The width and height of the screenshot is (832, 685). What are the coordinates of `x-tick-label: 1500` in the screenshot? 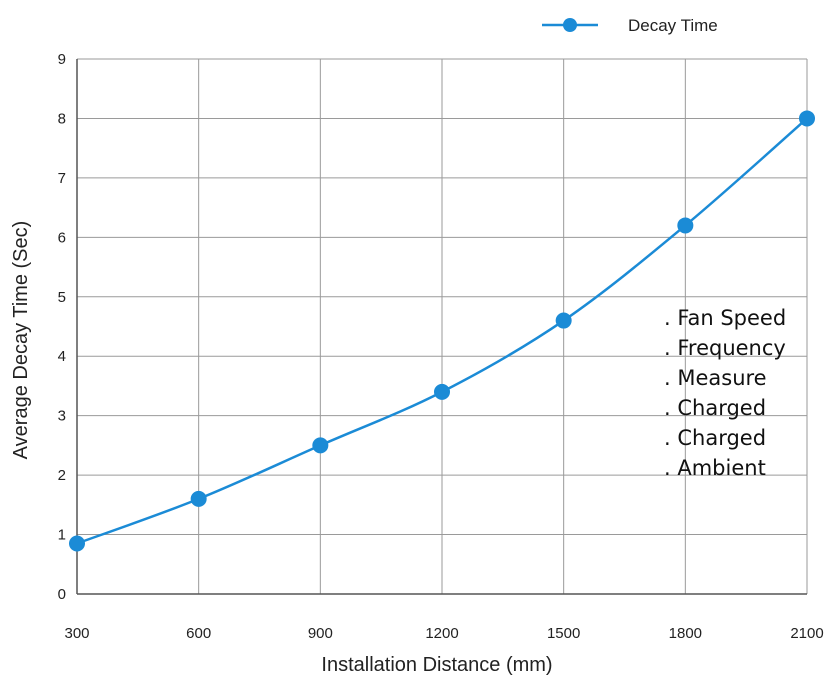 It's located at (563, 633).